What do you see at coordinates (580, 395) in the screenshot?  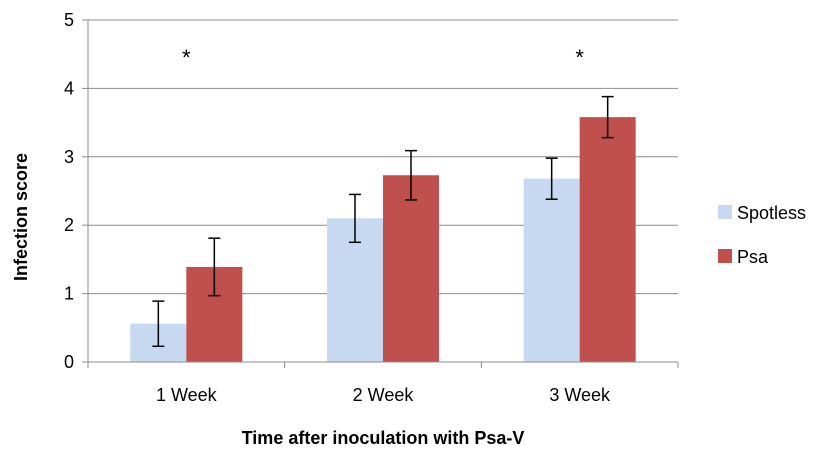 I see `x-tick-label: 3 Week` at bounding box center [580, 395].